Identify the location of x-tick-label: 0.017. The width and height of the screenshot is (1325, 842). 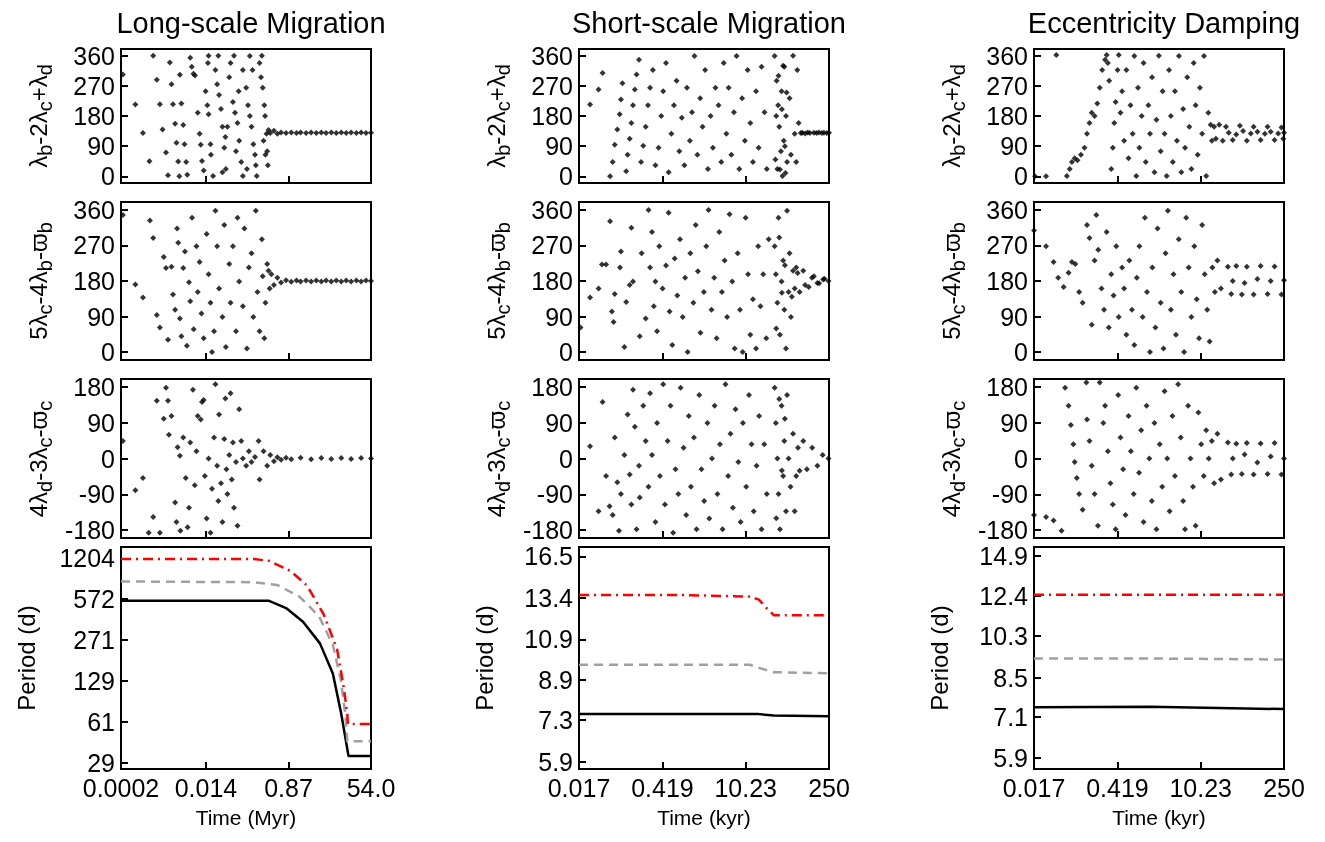
(1034, 787).